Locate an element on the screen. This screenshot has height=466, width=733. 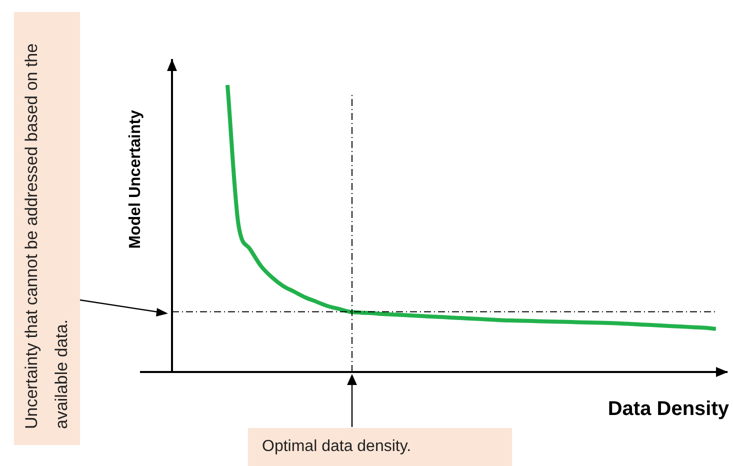
text: Optimal data density. is located at coordinates (380, 447).